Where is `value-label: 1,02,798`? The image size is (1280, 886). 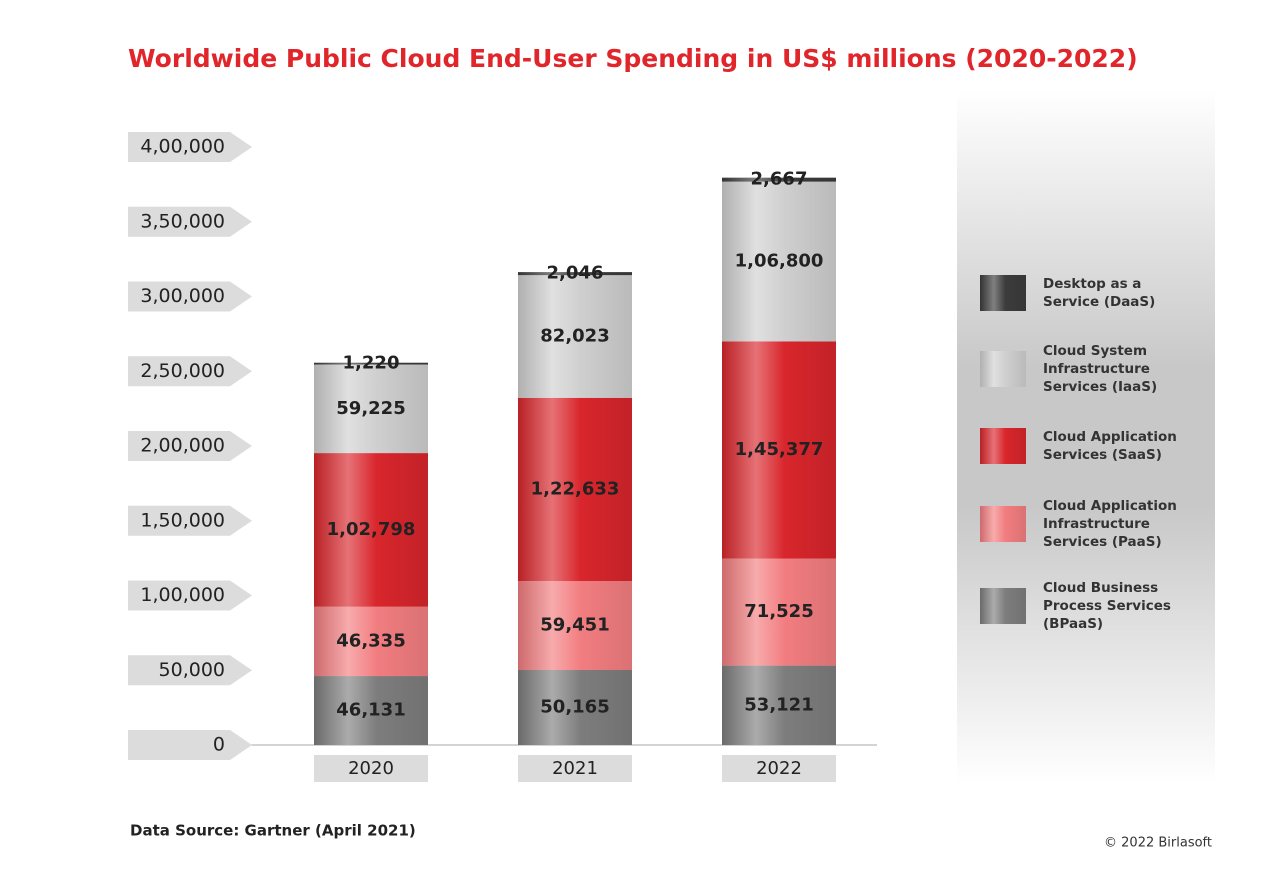 value-label: 1,02,798 is located at coordinates (371, 529).